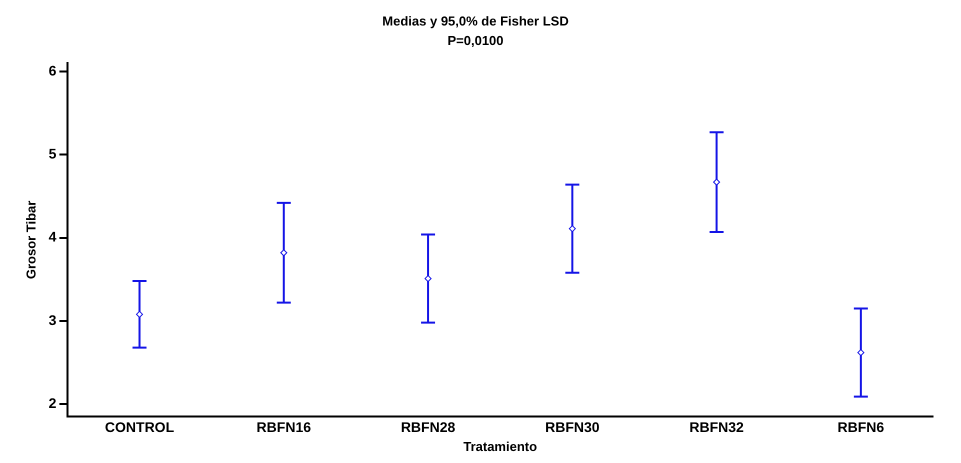 This screenshot has height=463, width=961. I want to click on y-tick-label: 5, so click(52, 154).